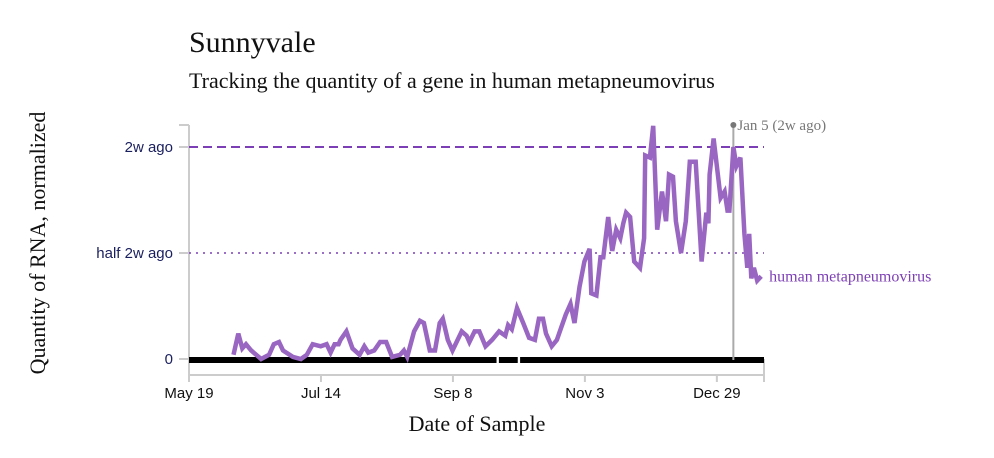 The height and width of the screenshot is (458, 994). Describe the element at coordinates (188, 393) in the screenshot. I see `x-tick-label: May 19` at that location.